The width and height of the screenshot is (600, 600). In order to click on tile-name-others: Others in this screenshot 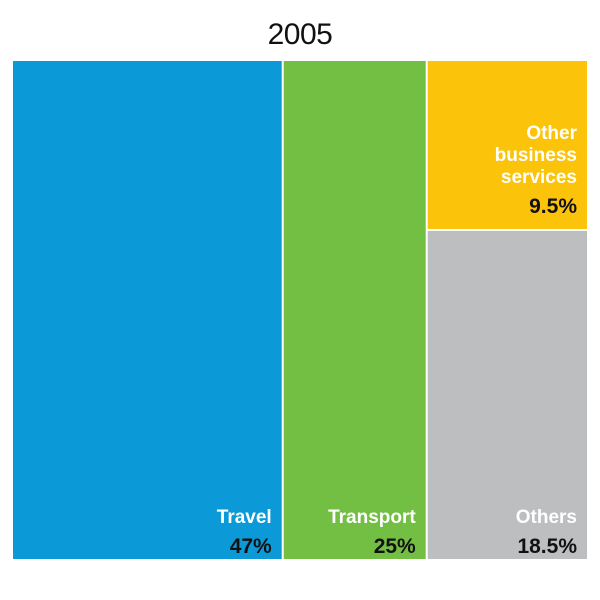, I will do `click(546, 517)`.